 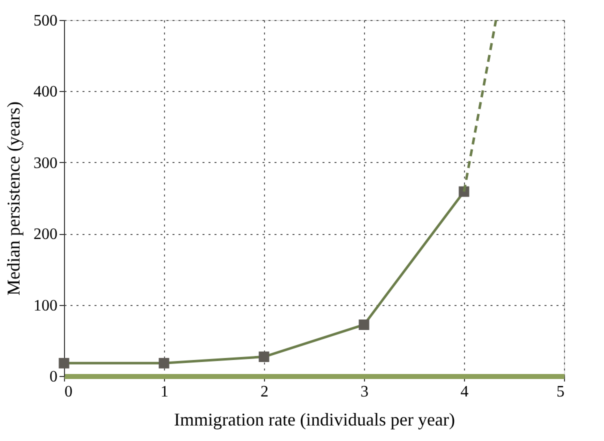 I want to click on y-axis-title: Median persistence (years), so click(x=14, y=199).